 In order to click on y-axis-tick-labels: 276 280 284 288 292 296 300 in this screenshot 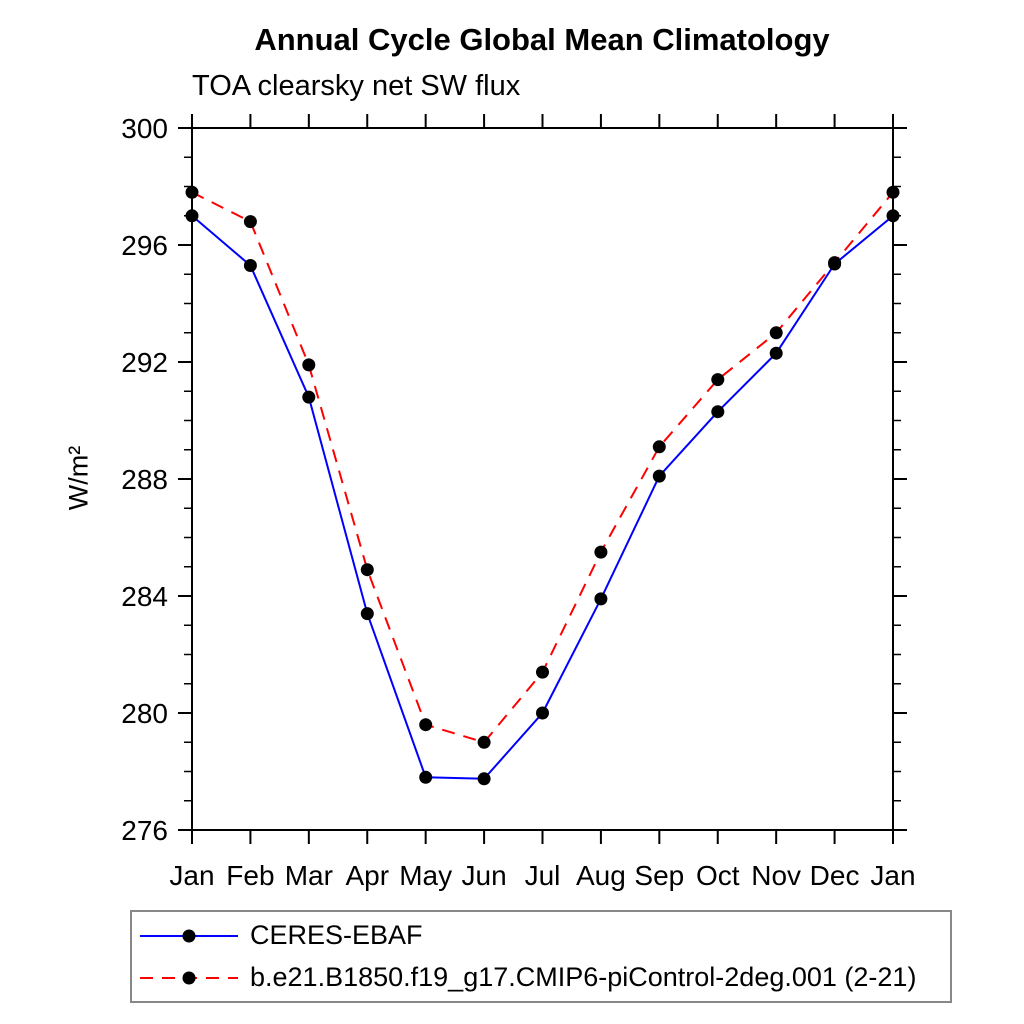, I will do `click(144, 479)`.